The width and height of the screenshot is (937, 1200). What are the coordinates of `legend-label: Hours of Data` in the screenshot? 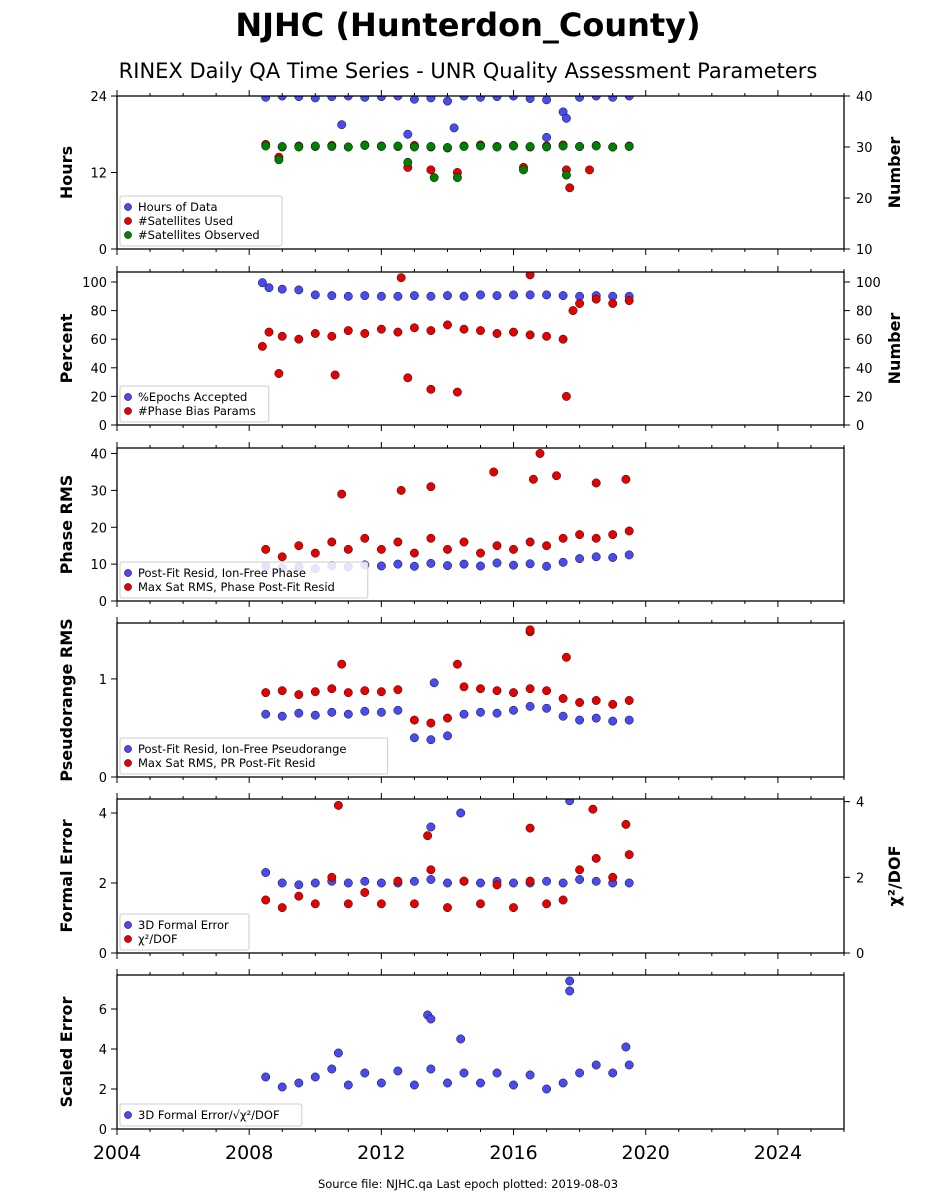 It's located at (178, 207).